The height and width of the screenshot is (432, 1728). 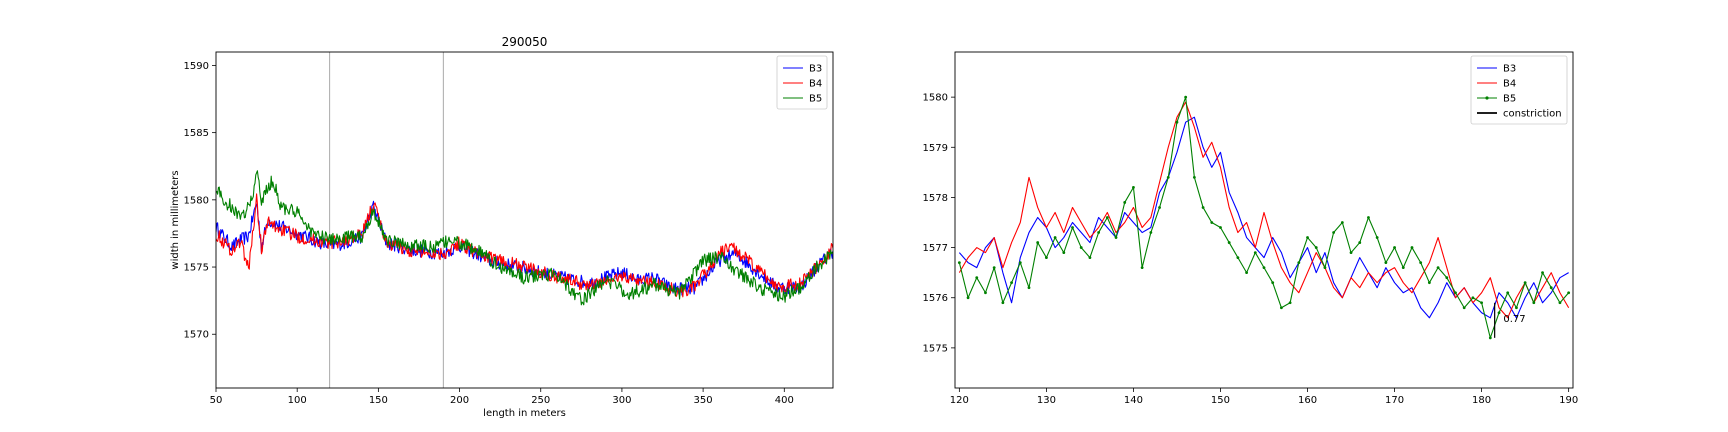 I want to click on chart-title: 290050, so click(x=525, y=42).